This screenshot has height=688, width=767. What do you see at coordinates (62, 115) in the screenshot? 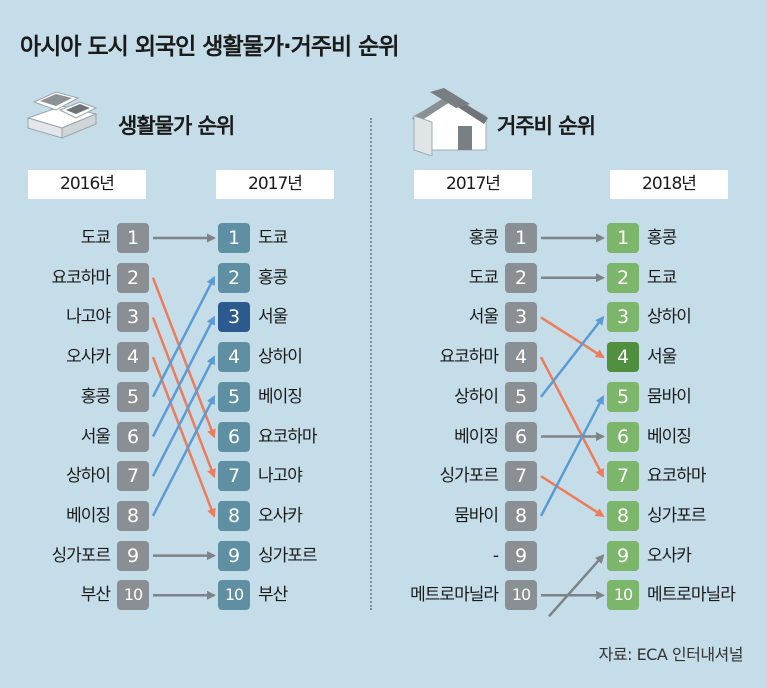
I see `money-stack-icon` at bounding box center [62, 115].